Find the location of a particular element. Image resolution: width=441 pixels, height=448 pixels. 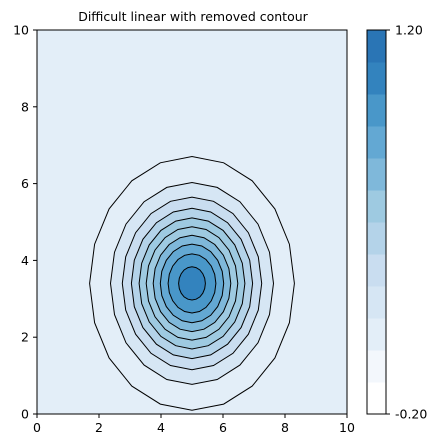

colorbar-tick-label-min: -0.20 is located at coordinates (411, 414).